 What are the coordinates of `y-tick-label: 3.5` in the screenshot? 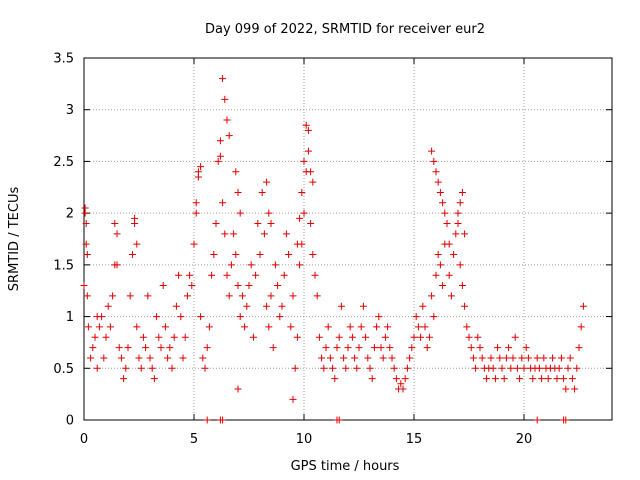 It's located at (63, 59).